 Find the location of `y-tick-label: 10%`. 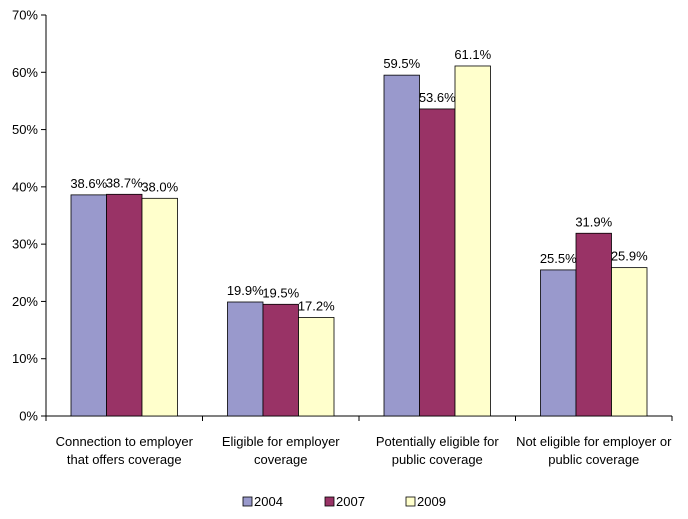

y-tick-label: 10% is located at coordinates (25, 358).